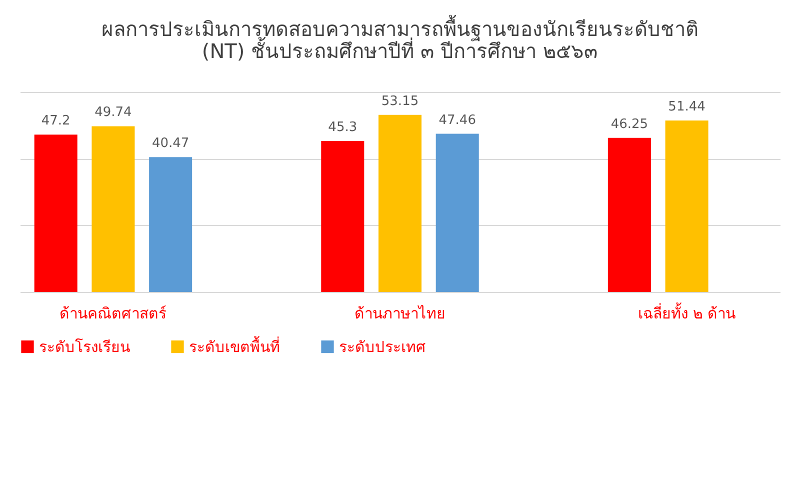  I want to click on x-tick-label: ด้านภาษาไทย, so click(400, 313).